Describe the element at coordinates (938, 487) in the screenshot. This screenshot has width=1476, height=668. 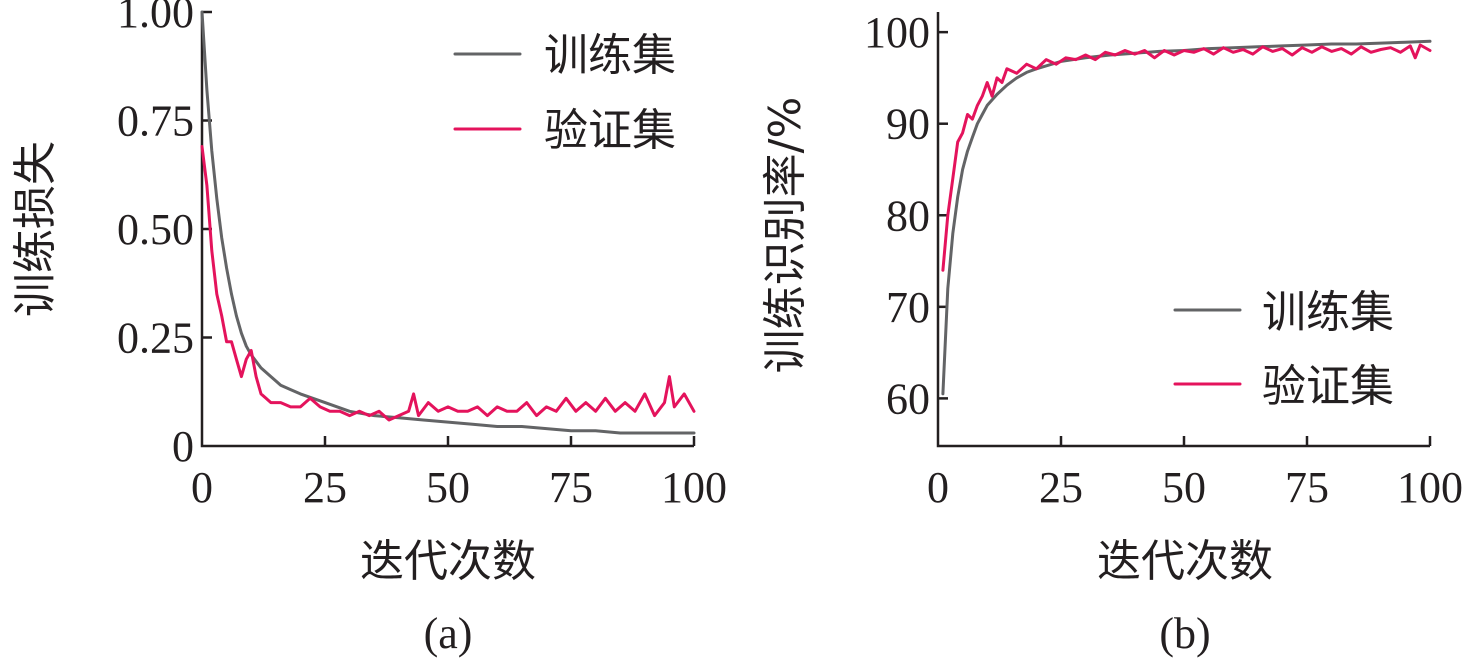
I see `panel-b-x-tick-label: 0` at that location.